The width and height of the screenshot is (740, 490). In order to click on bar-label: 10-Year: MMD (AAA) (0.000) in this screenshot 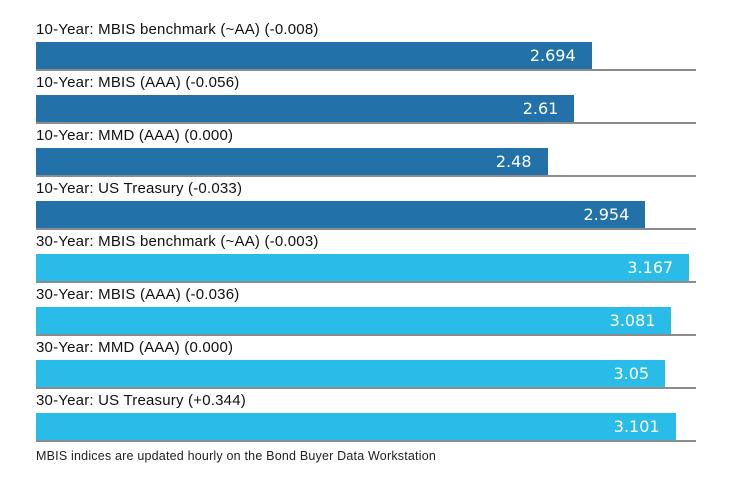, I will do `click(135, 135)`.